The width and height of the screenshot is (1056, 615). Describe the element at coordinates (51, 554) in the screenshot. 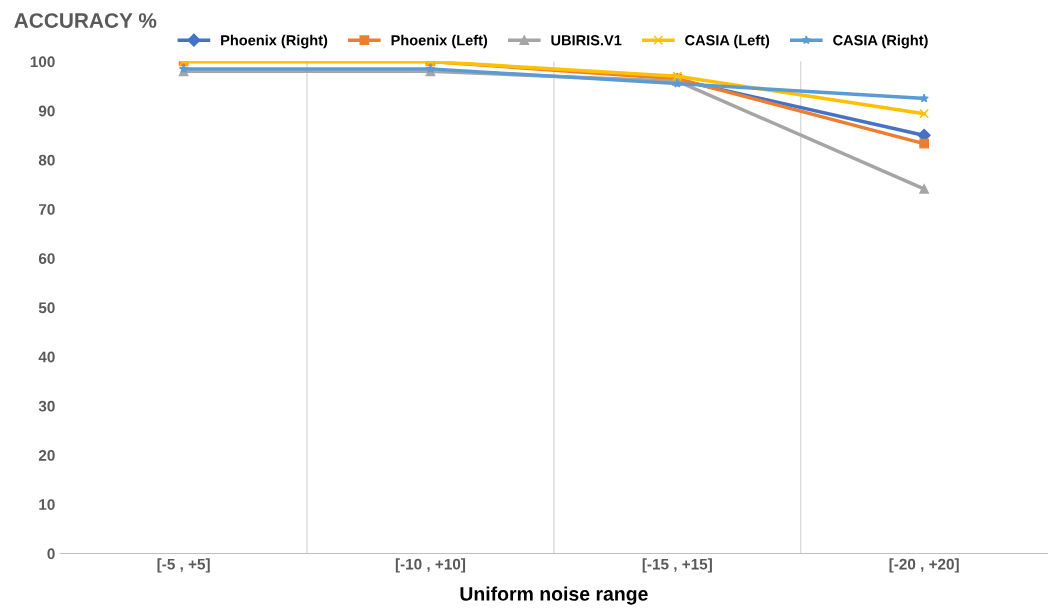

I see `y-tick-label: 0` at that location.